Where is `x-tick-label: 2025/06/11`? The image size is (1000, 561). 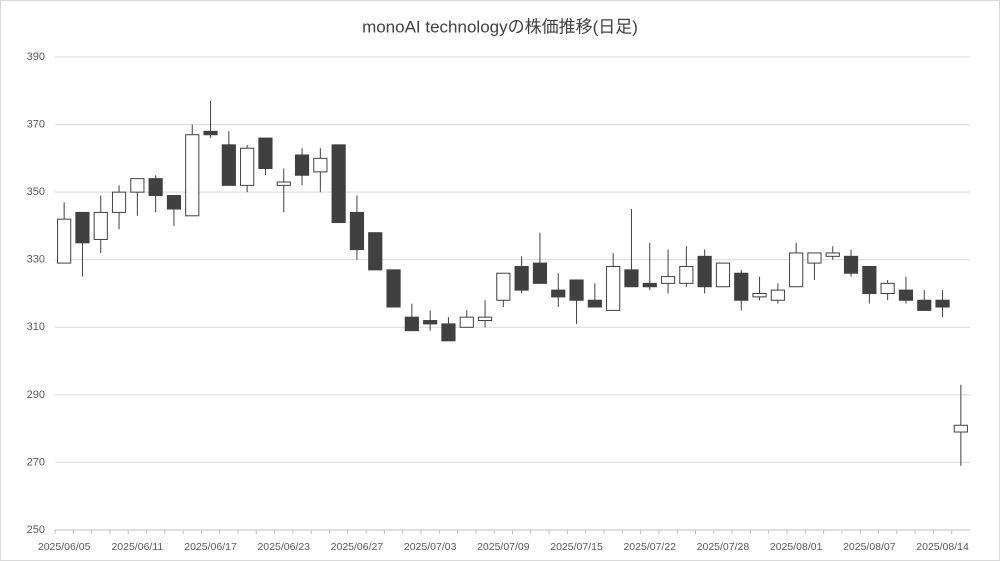 x-tick-label: 2025/06/11 is located at coordinates (137, 547).